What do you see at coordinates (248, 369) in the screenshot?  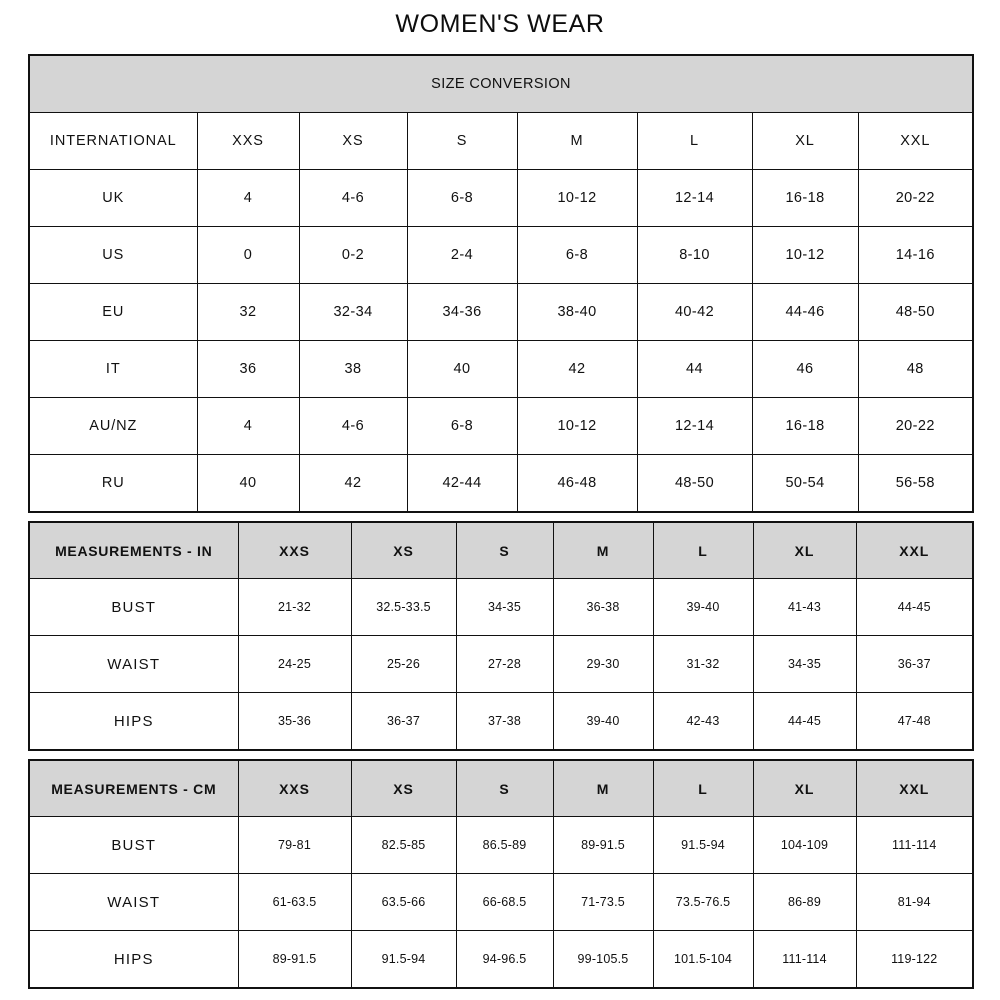 I see `cell: 36` at bounding box center [248, 369].